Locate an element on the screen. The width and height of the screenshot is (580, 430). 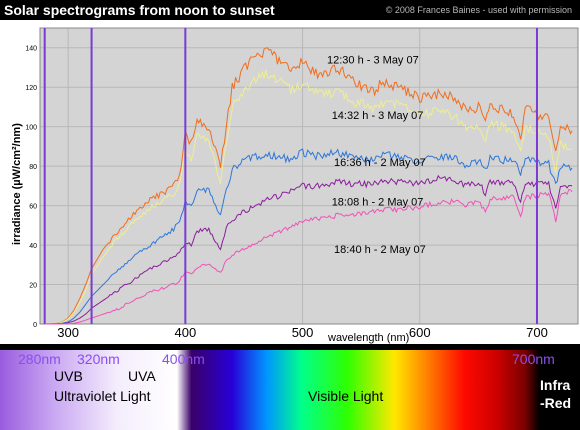
y-tick-label: 60 is located at coordinates (33, 207).